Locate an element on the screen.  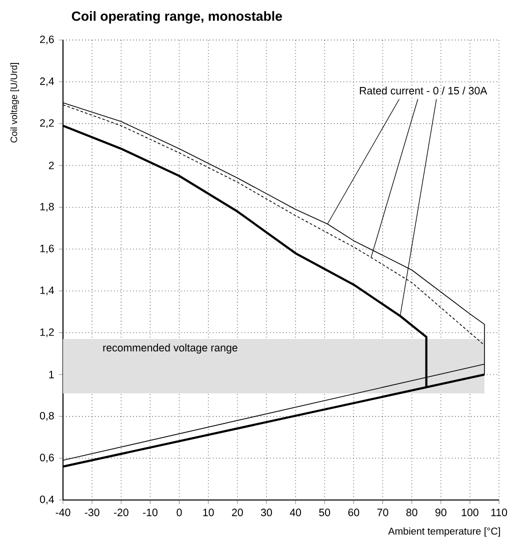
x-tick-label: 0 is located at coordinates (179, 512).